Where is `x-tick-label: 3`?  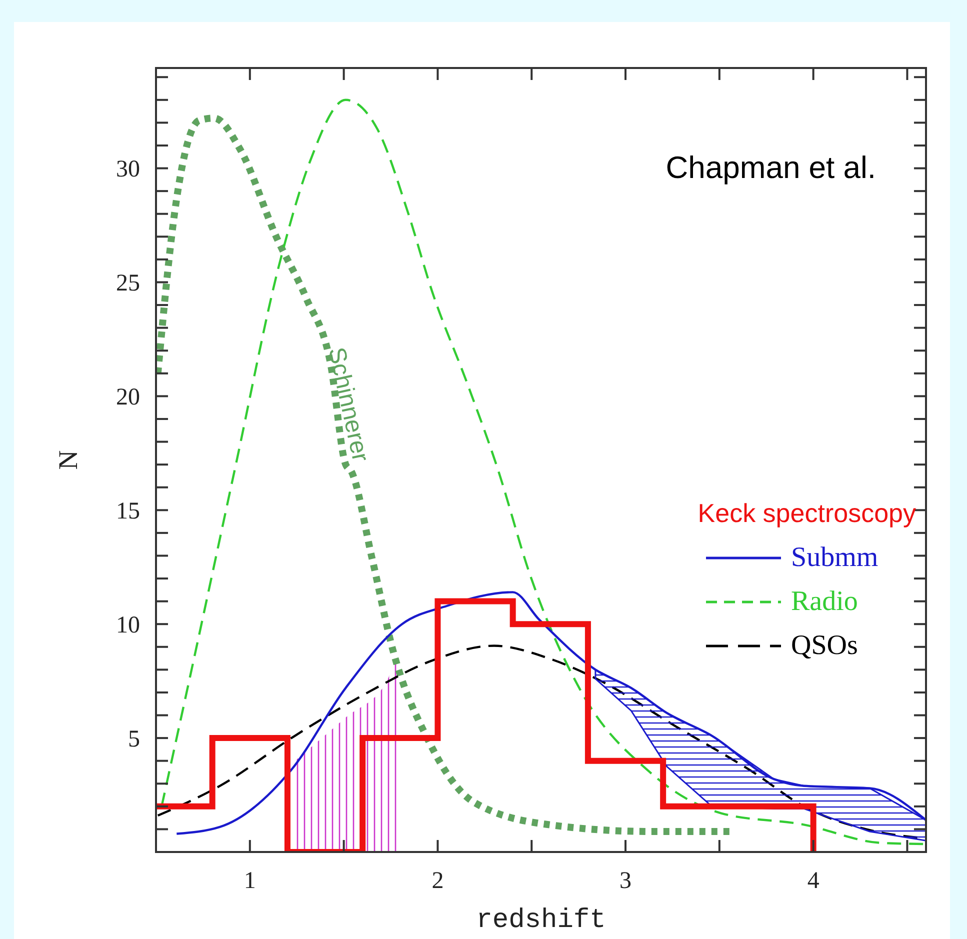 x-tick-label: 3 is located at coordinates (626, 881).